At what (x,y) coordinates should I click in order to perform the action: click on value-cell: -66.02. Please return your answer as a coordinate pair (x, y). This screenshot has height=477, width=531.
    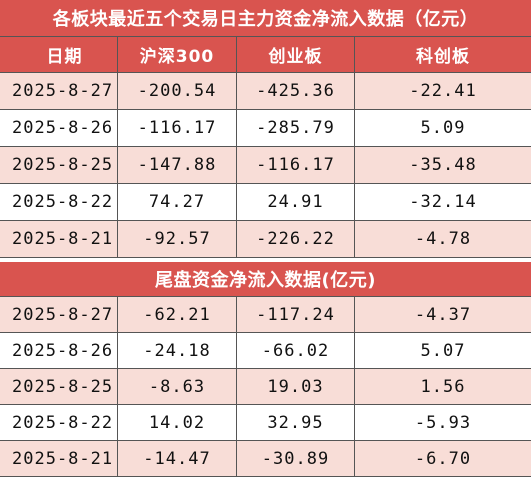
    Looking at the image, I should click on (296, 350).